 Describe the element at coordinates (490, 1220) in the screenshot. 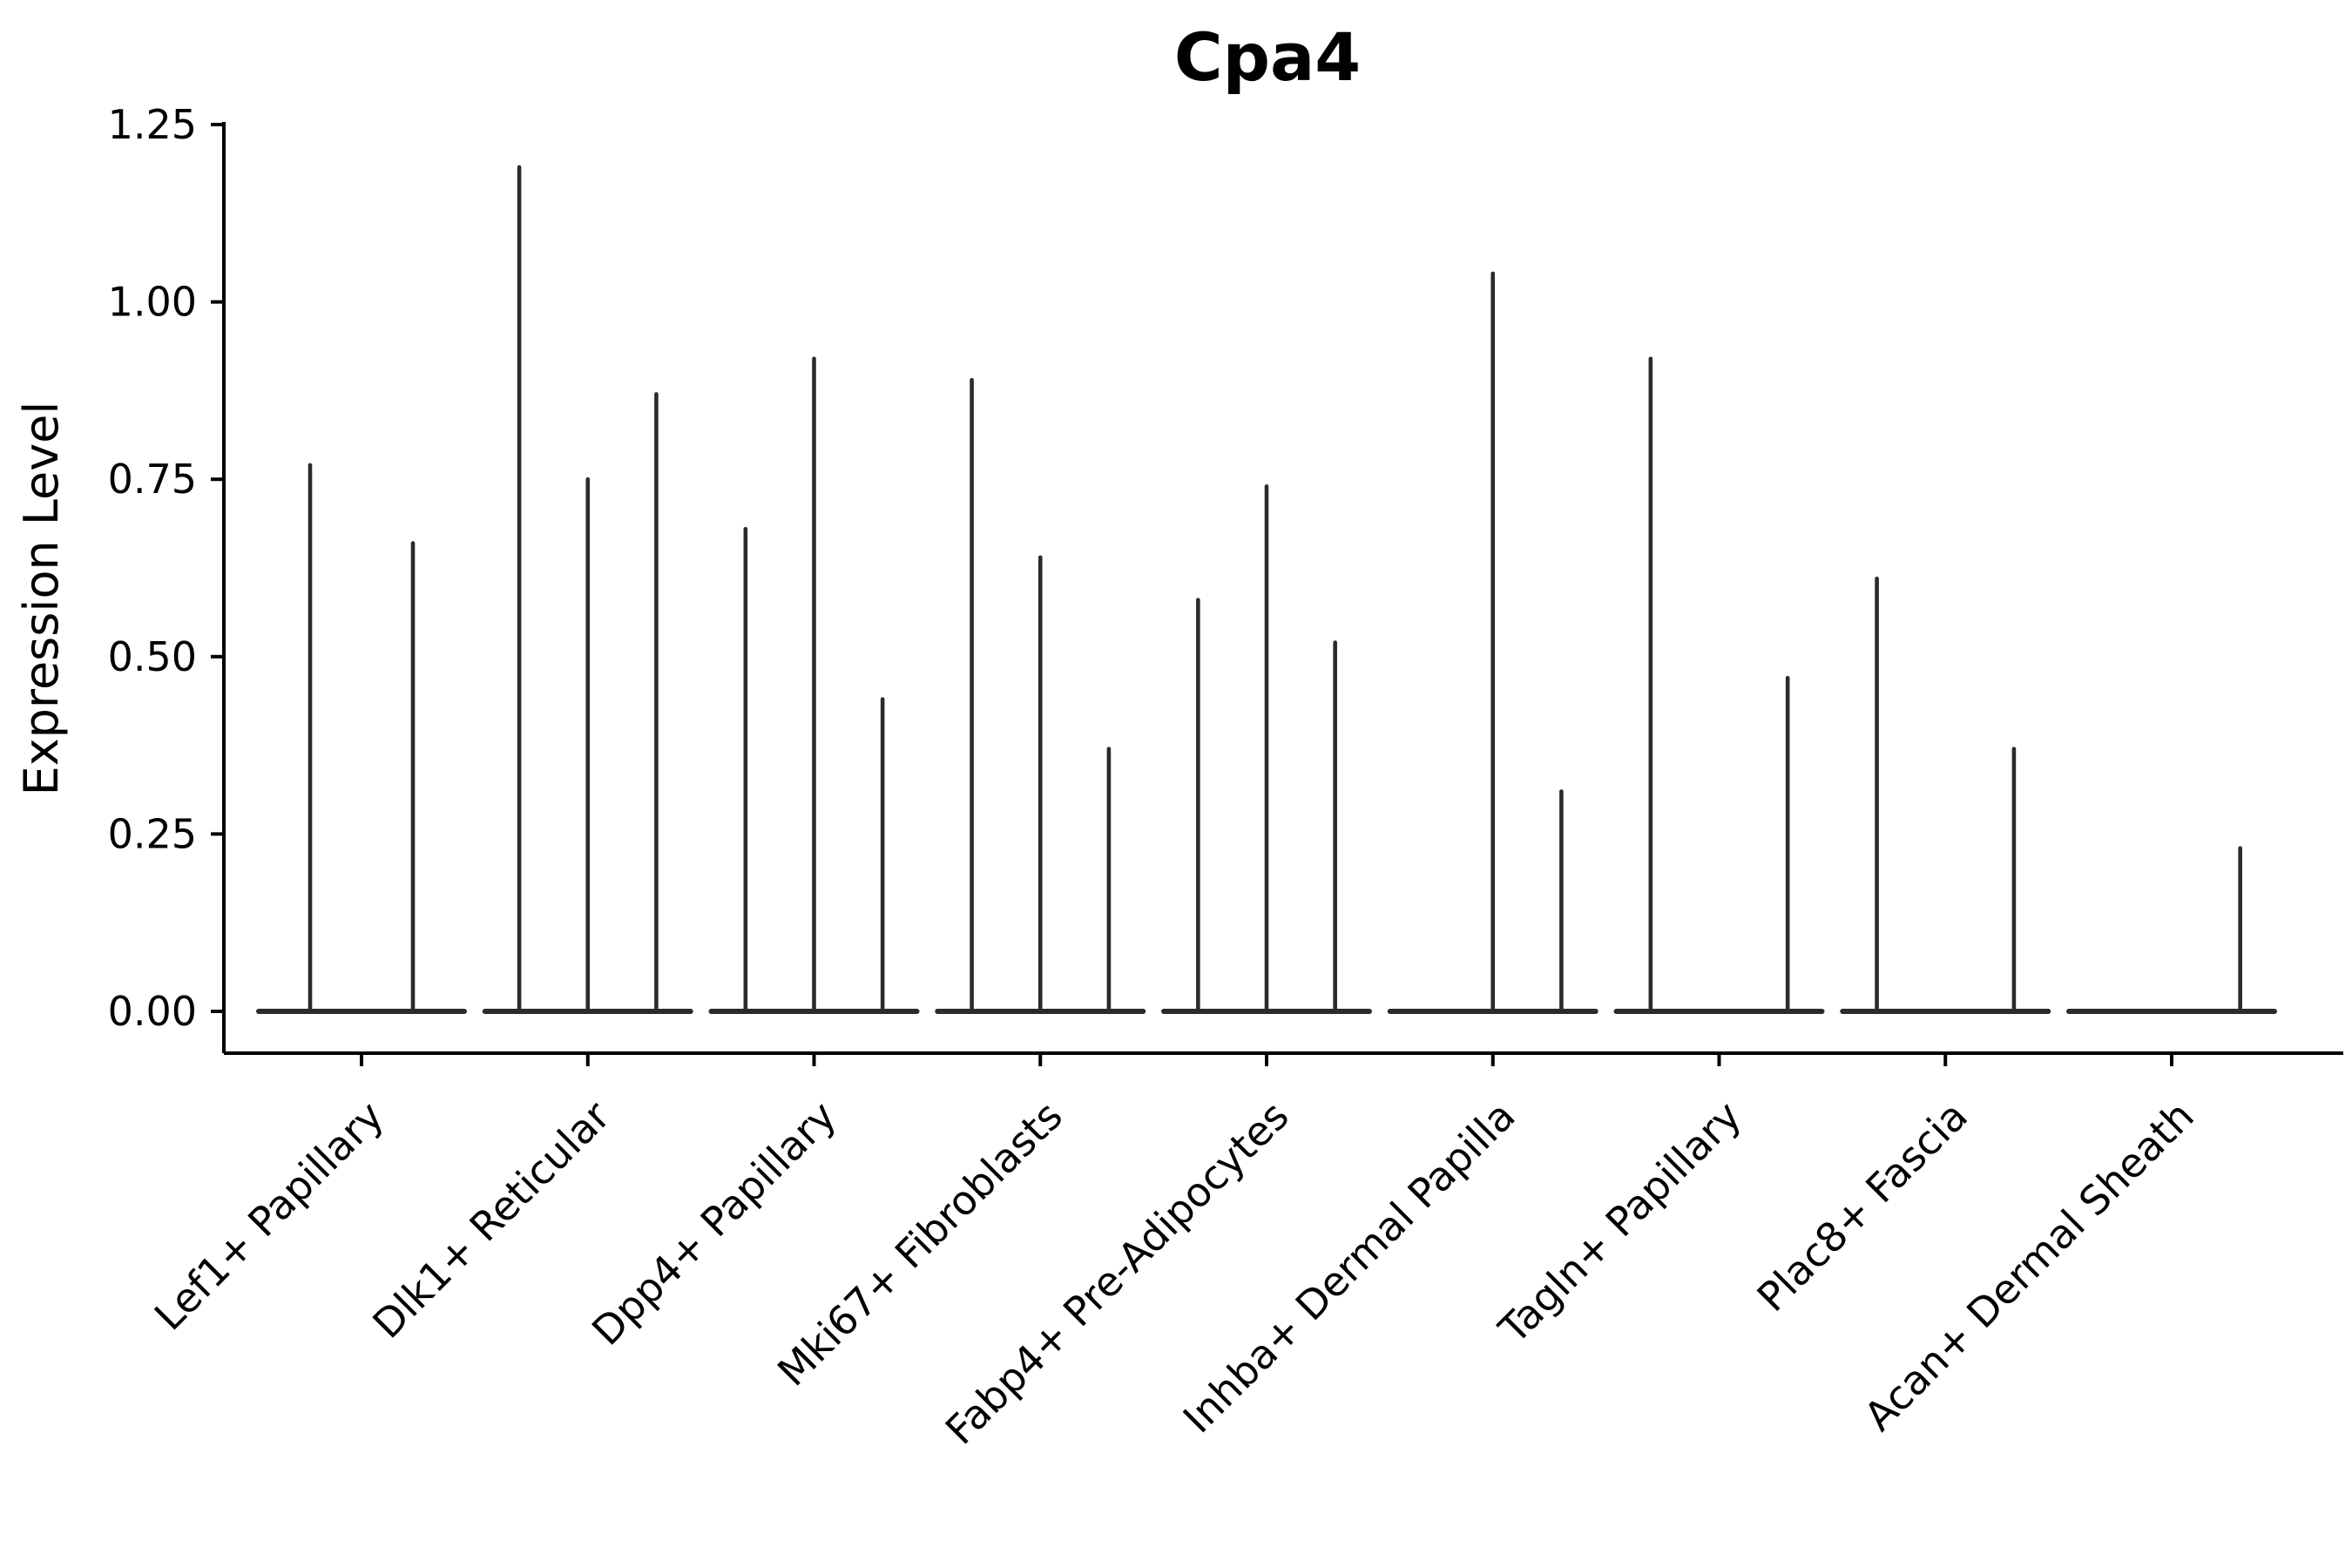

I see `x-tick-label: Dlk1+ Reticular` at that location.